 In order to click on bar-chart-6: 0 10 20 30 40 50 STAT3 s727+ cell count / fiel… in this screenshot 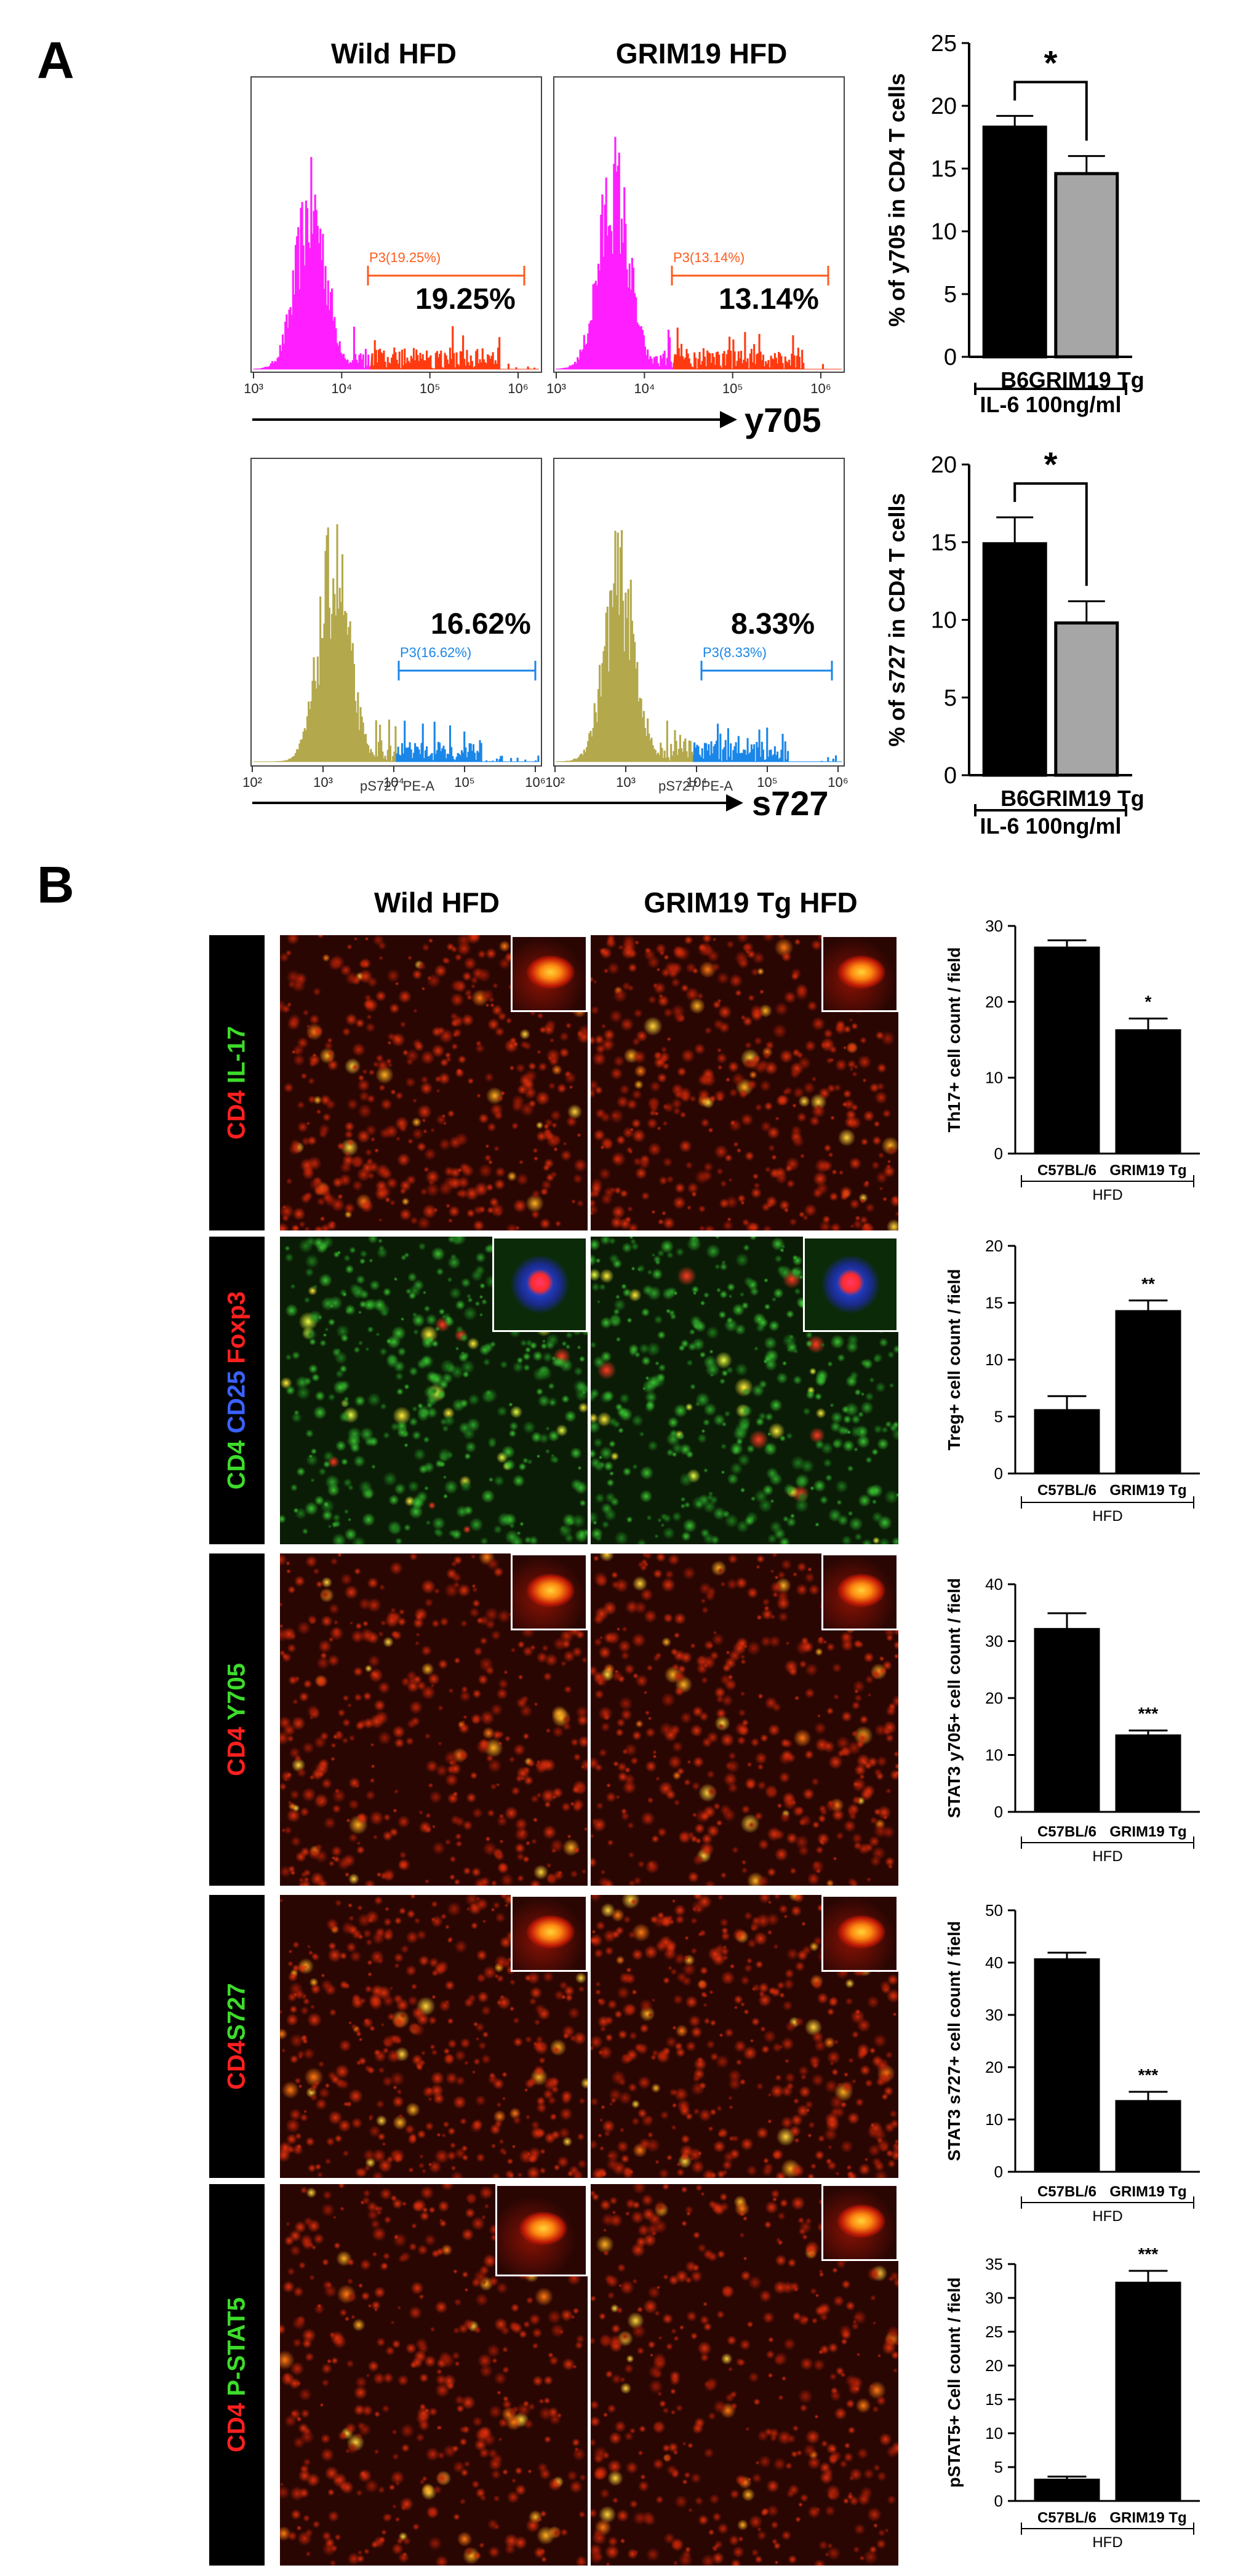, I will do `click(1072, 2063)`.